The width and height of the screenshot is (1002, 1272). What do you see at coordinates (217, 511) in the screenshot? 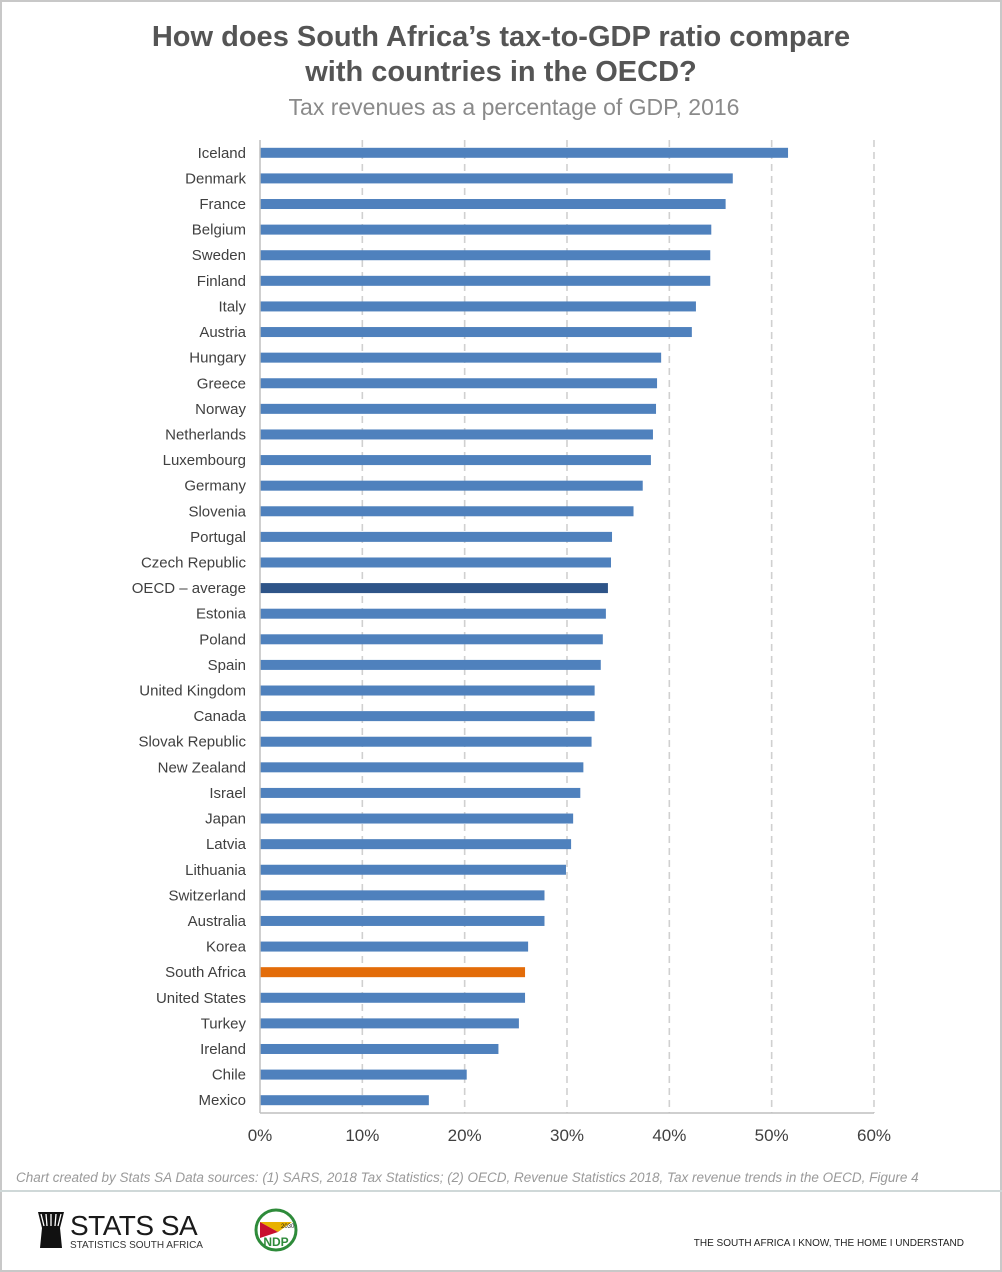
I see `category-label-slovenia: Slovenia` at bounding box center [217, 511].